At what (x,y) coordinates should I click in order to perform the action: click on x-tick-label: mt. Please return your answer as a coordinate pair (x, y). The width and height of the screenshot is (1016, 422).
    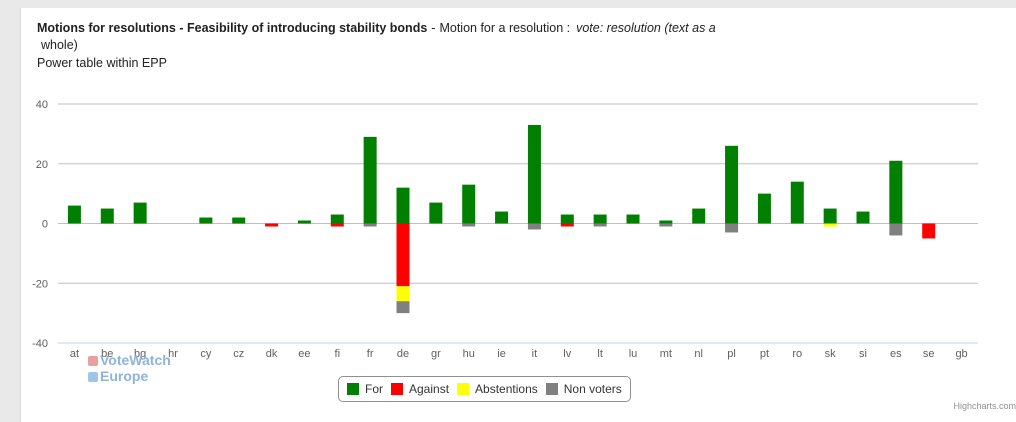
    Looking at the image, I should click on (666, 354).